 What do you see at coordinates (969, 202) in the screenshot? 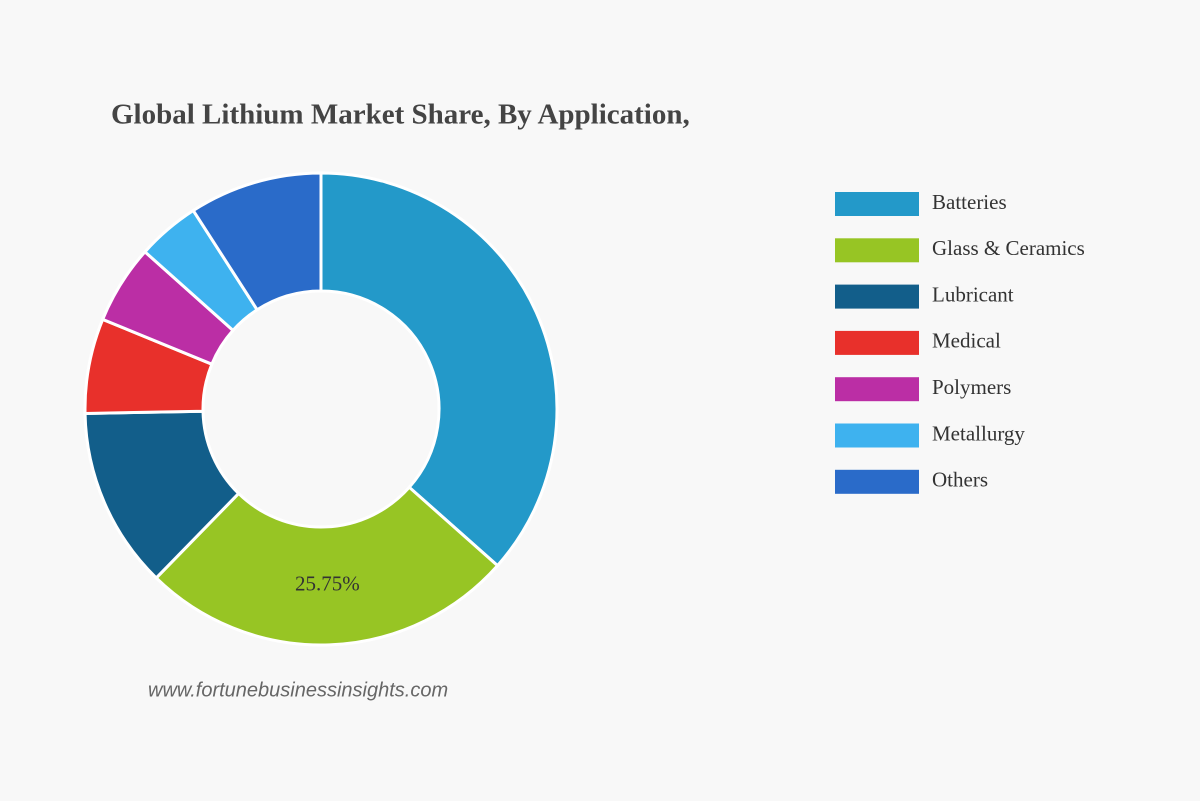
I see `legend-label: Batteries` at bounding box center [969, 202].